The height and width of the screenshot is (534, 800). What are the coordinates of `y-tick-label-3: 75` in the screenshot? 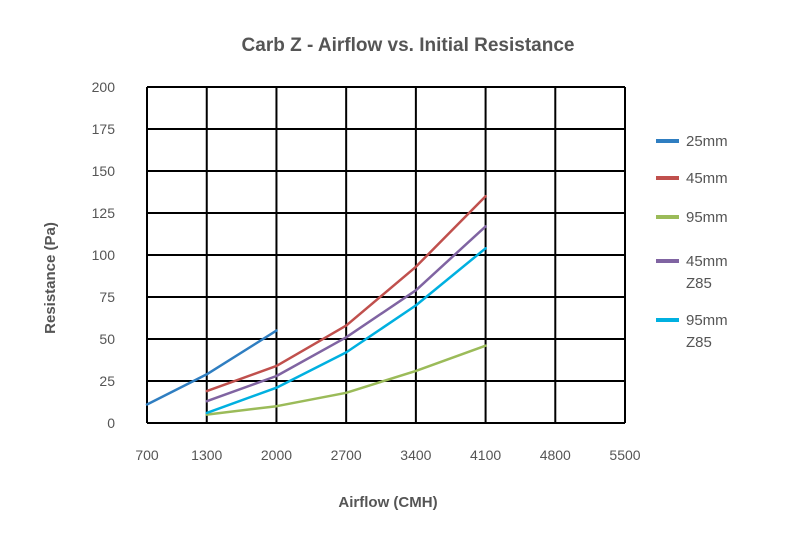 It's located at (107, 297).